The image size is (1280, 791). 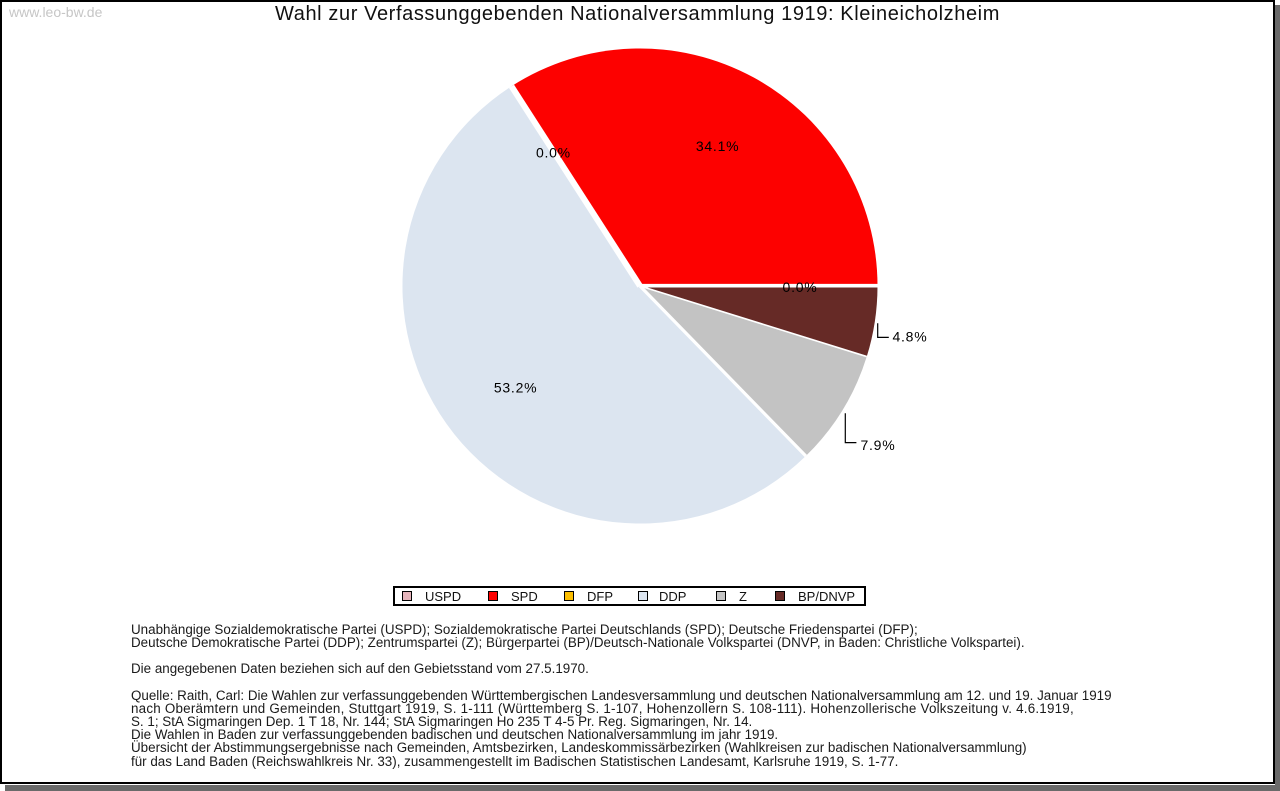 I want to click on svg-text: 53.2%, so click(x=515, y=387).